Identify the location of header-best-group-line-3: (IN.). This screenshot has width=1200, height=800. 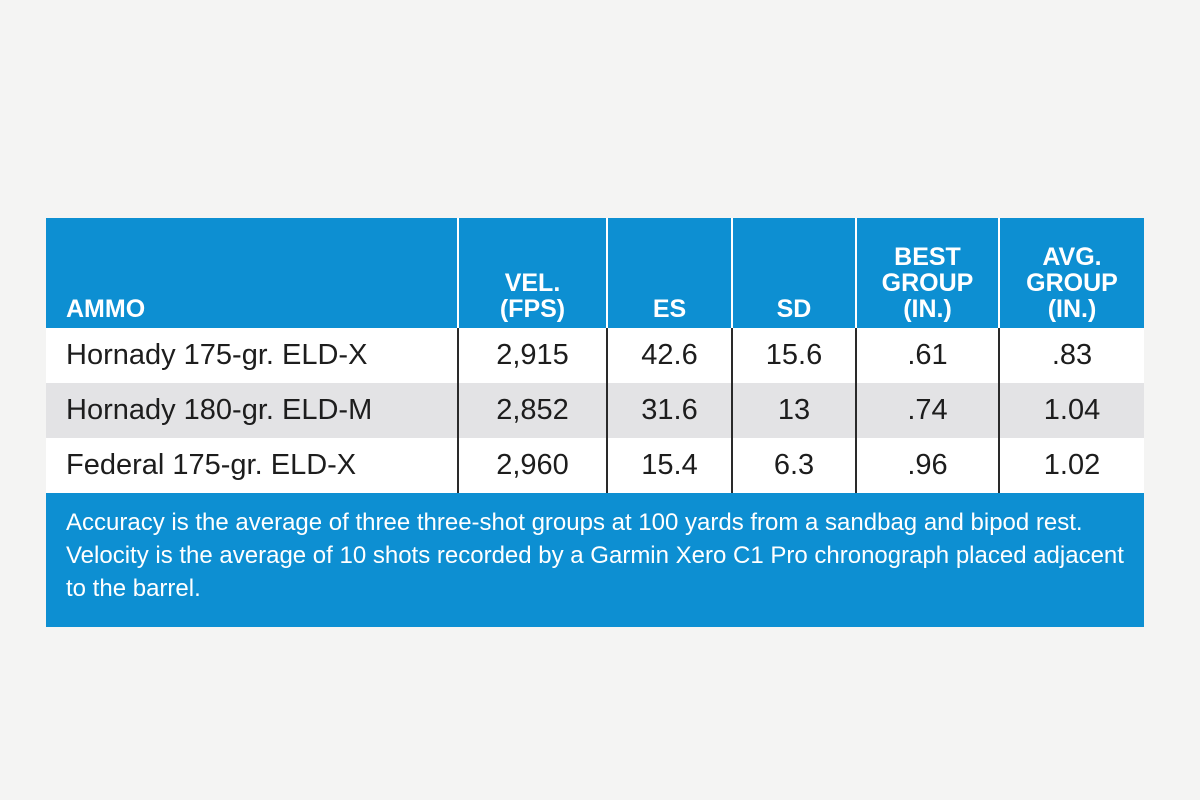
(927, 309).